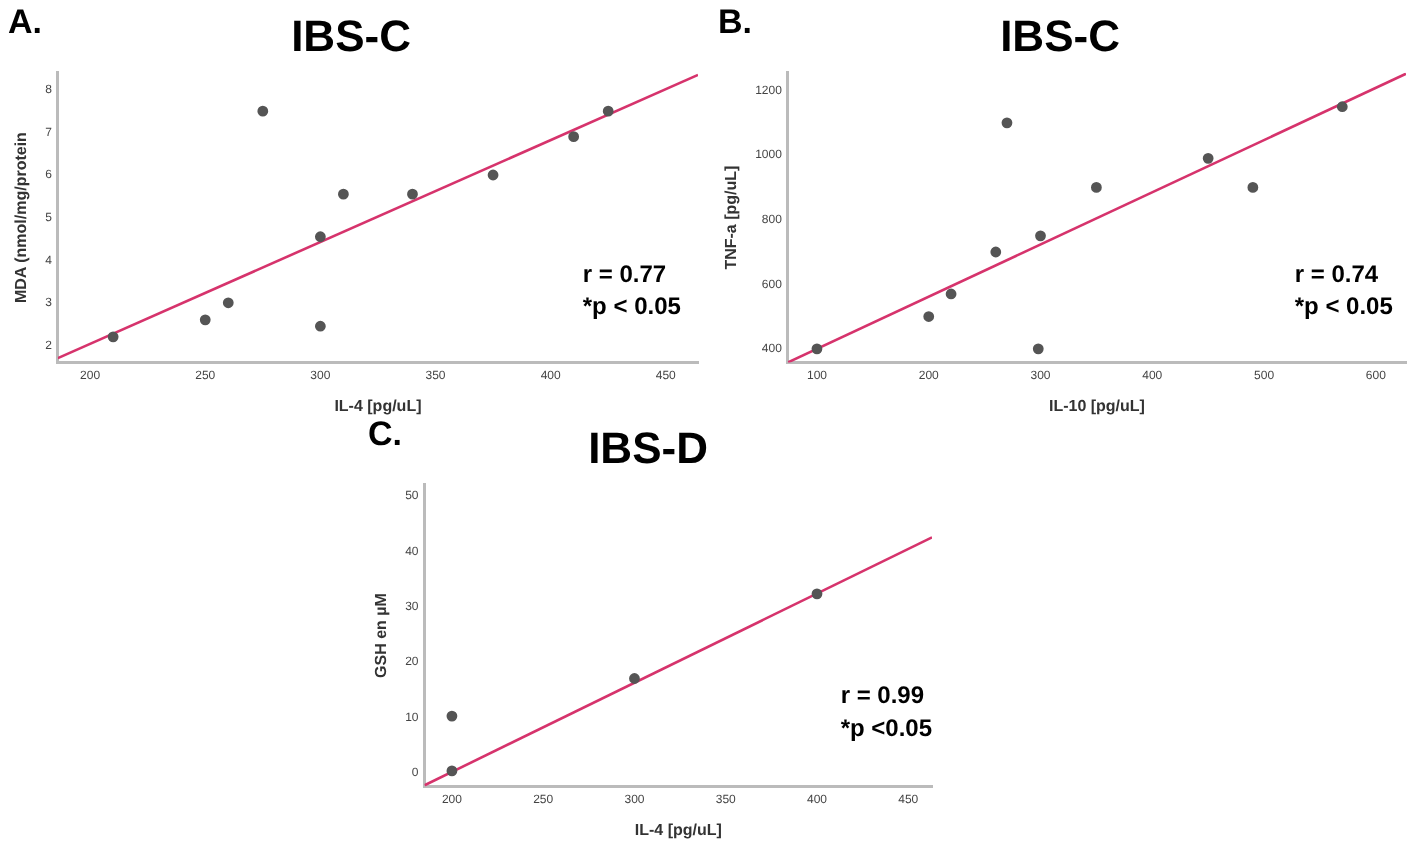 This screenshot has width=1418, height=848. What do you see at coordinates (381, 635) in the screenshot?
I see `y-axis-title: GSH en µM` at bounding box center [381, 635].